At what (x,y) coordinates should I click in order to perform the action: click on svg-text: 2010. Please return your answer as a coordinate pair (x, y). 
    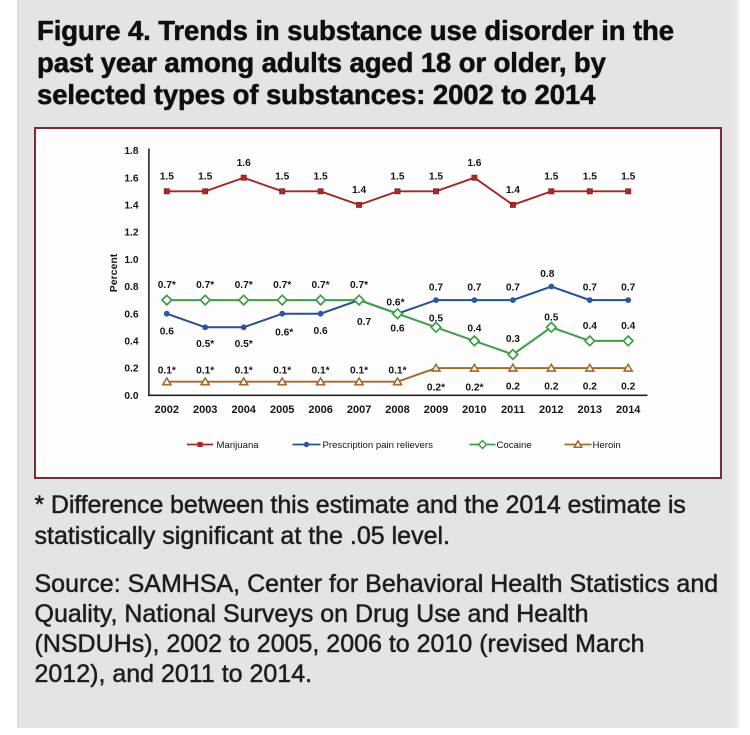
    Looking at the image, I should click on (474, 410).